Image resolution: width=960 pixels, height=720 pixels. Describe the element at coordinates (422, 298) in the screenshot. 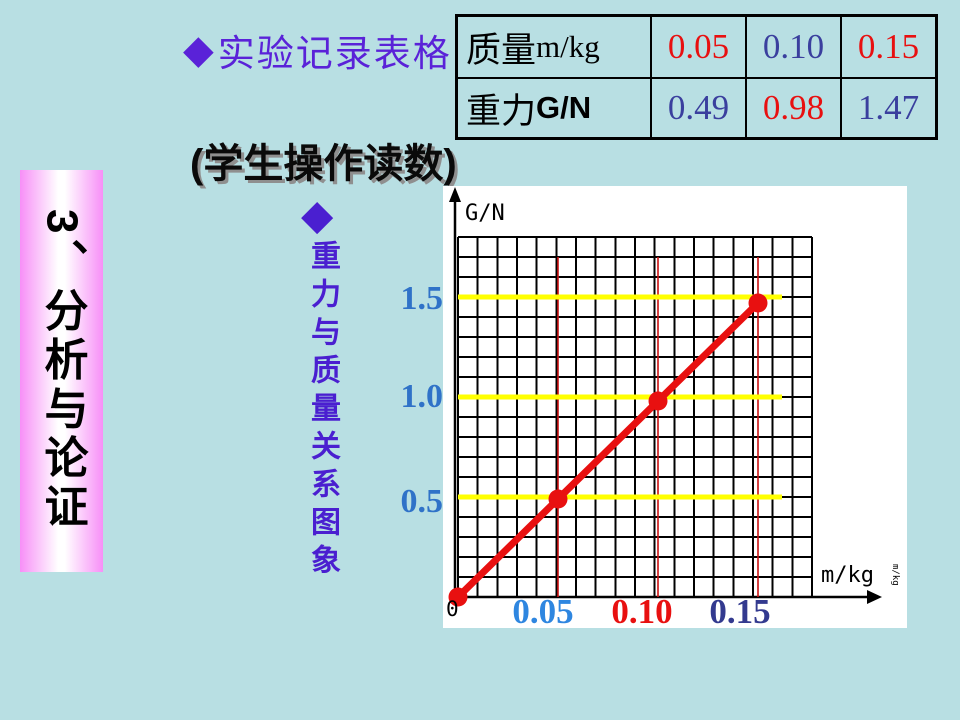

I see `y-tick-label: 1.5` at that location.